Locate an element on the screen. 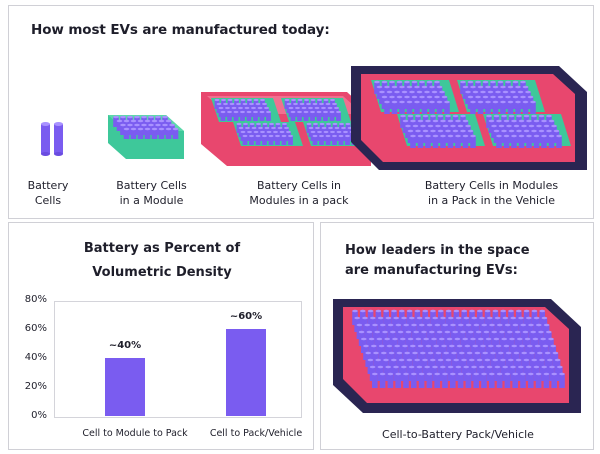  leaders-caption: Cell-to-Battery Pack/Vehicle is located at coordinates (458, 434).